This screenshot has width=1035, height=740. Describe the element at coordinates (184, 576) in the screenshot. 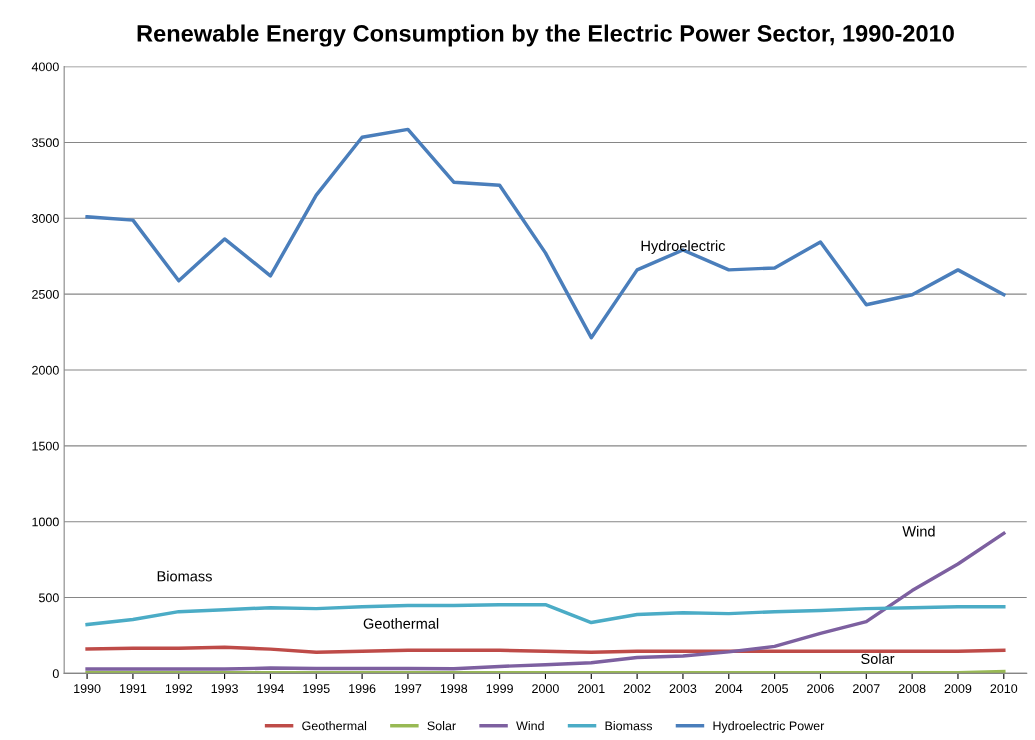

I see `annotation: Biomass` at that location.